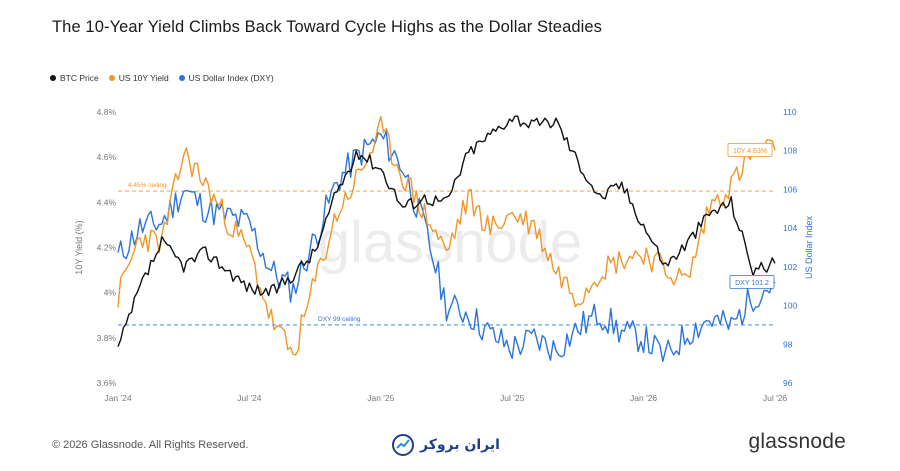  I want to click on legend-item-btc: BTC Price, so click(74, 78).